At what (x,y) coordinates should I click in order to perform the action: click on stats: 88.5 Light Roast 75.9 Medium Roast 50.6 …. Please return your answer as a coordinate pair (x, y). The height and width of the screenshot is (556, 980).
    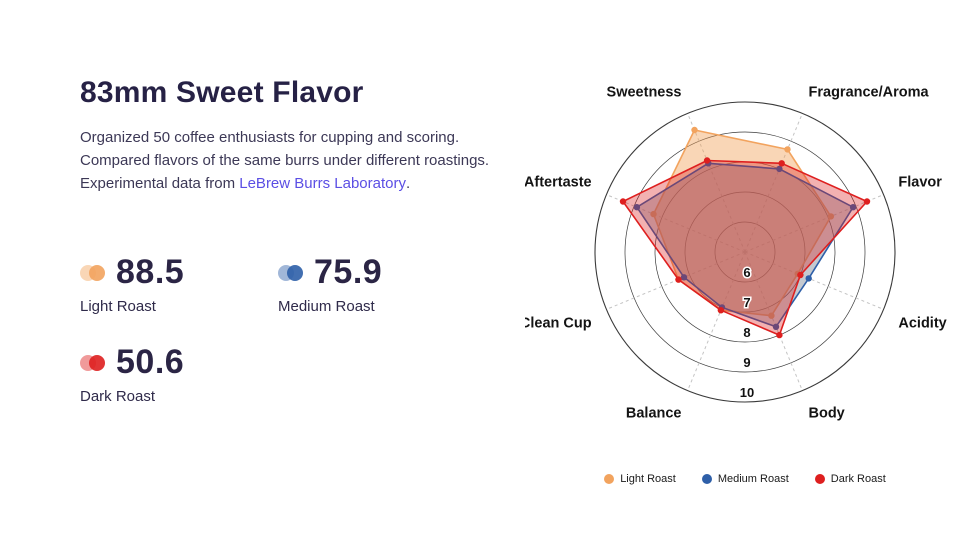
    Looking at the image, I should click on (290, 329).